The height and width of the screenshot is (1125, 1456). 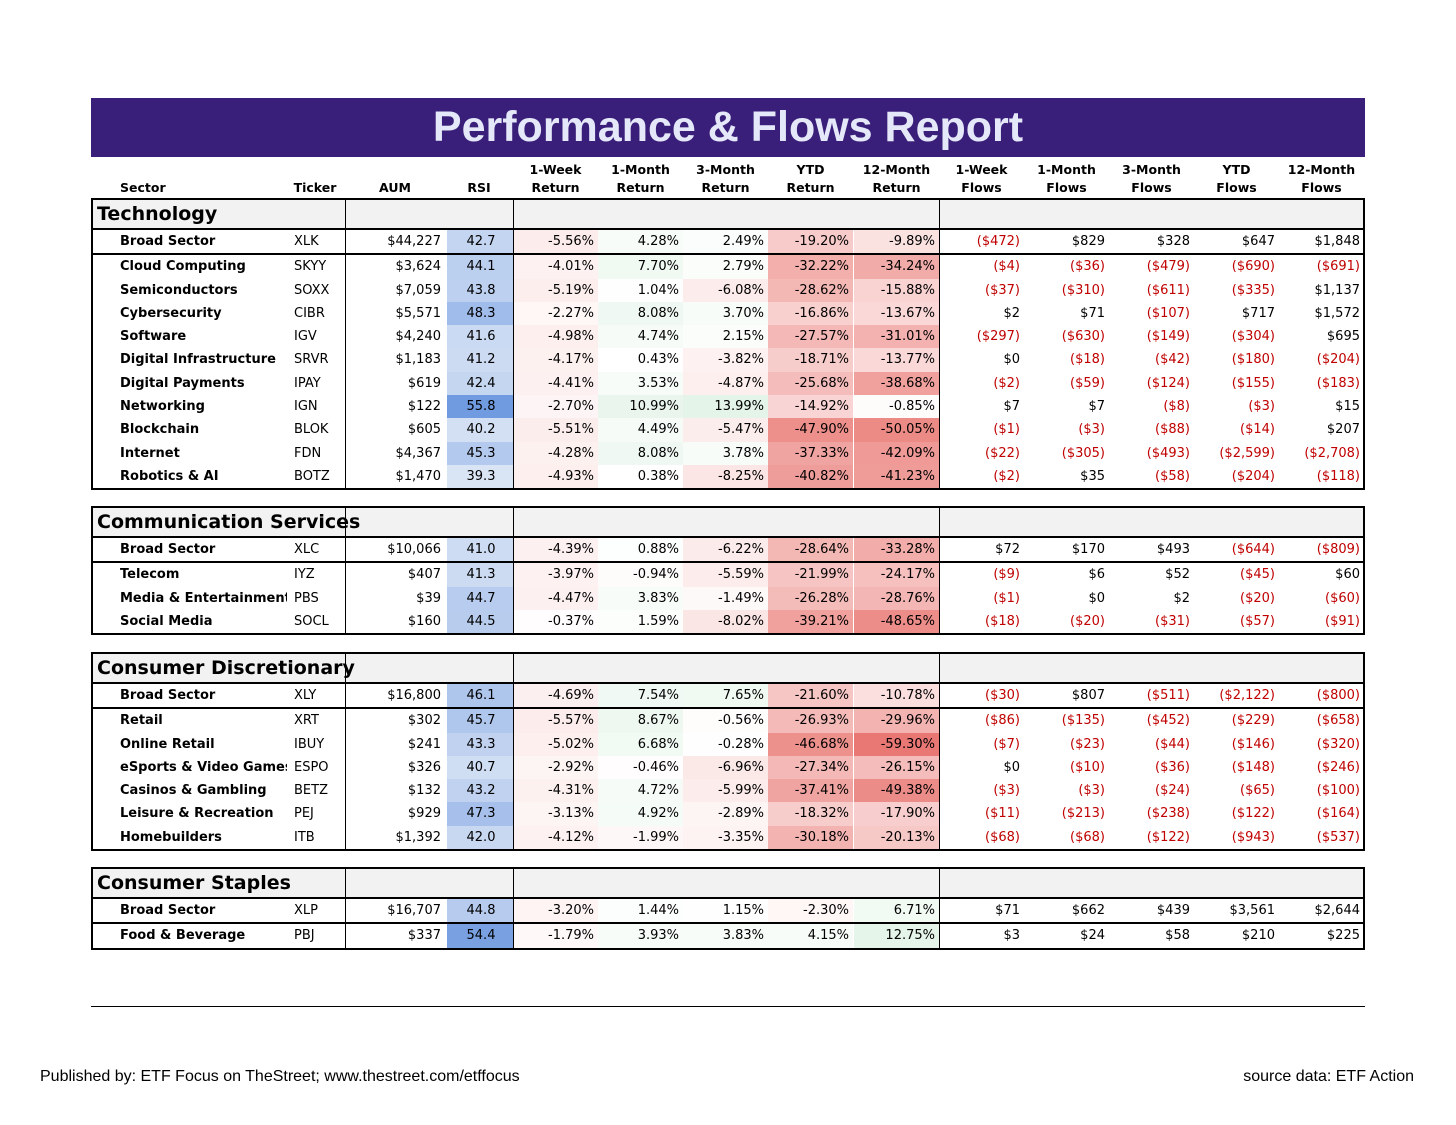 What do you see at coordinates (1321, 178) in the screenshot?
I see `header-f12m: 12-Month Flows` at bounding box center [1321, 178].